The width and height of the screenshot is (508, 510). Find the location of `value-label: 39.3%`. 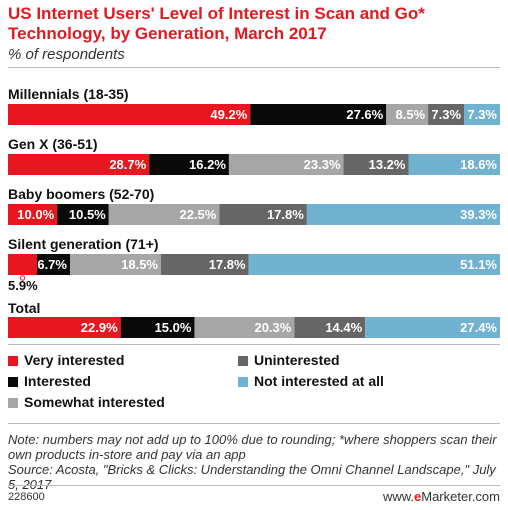

value-label: 39.3% is located at coordinates (478, 214).